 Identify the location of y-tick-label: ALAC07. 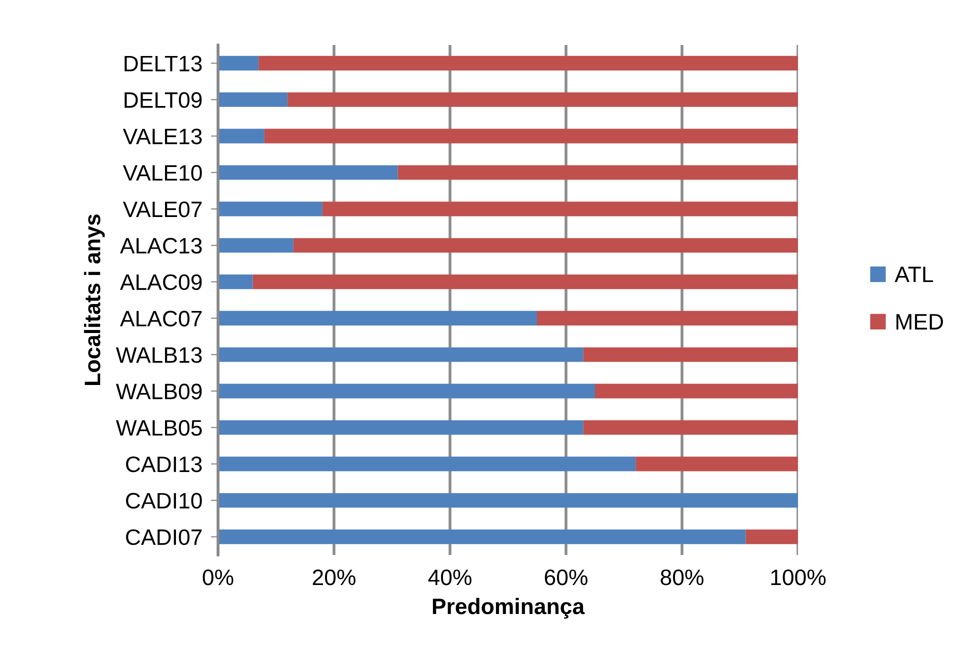
(161, 318).